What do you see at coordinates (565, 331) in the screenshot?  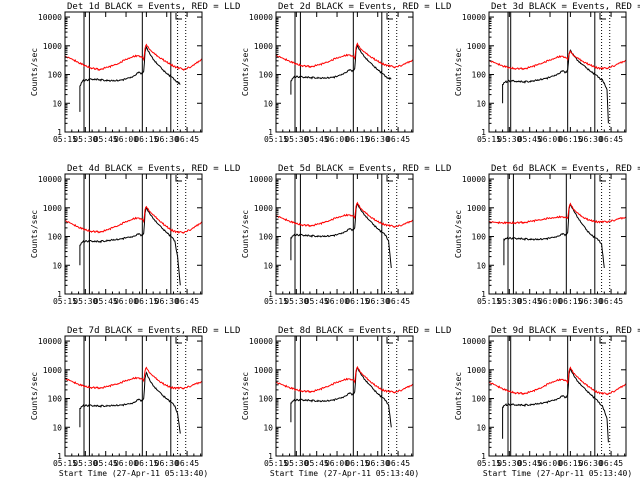 I see `panel-title: Det 9d BLACK = Events, RED = LLD` at bounding box center [565, 331].